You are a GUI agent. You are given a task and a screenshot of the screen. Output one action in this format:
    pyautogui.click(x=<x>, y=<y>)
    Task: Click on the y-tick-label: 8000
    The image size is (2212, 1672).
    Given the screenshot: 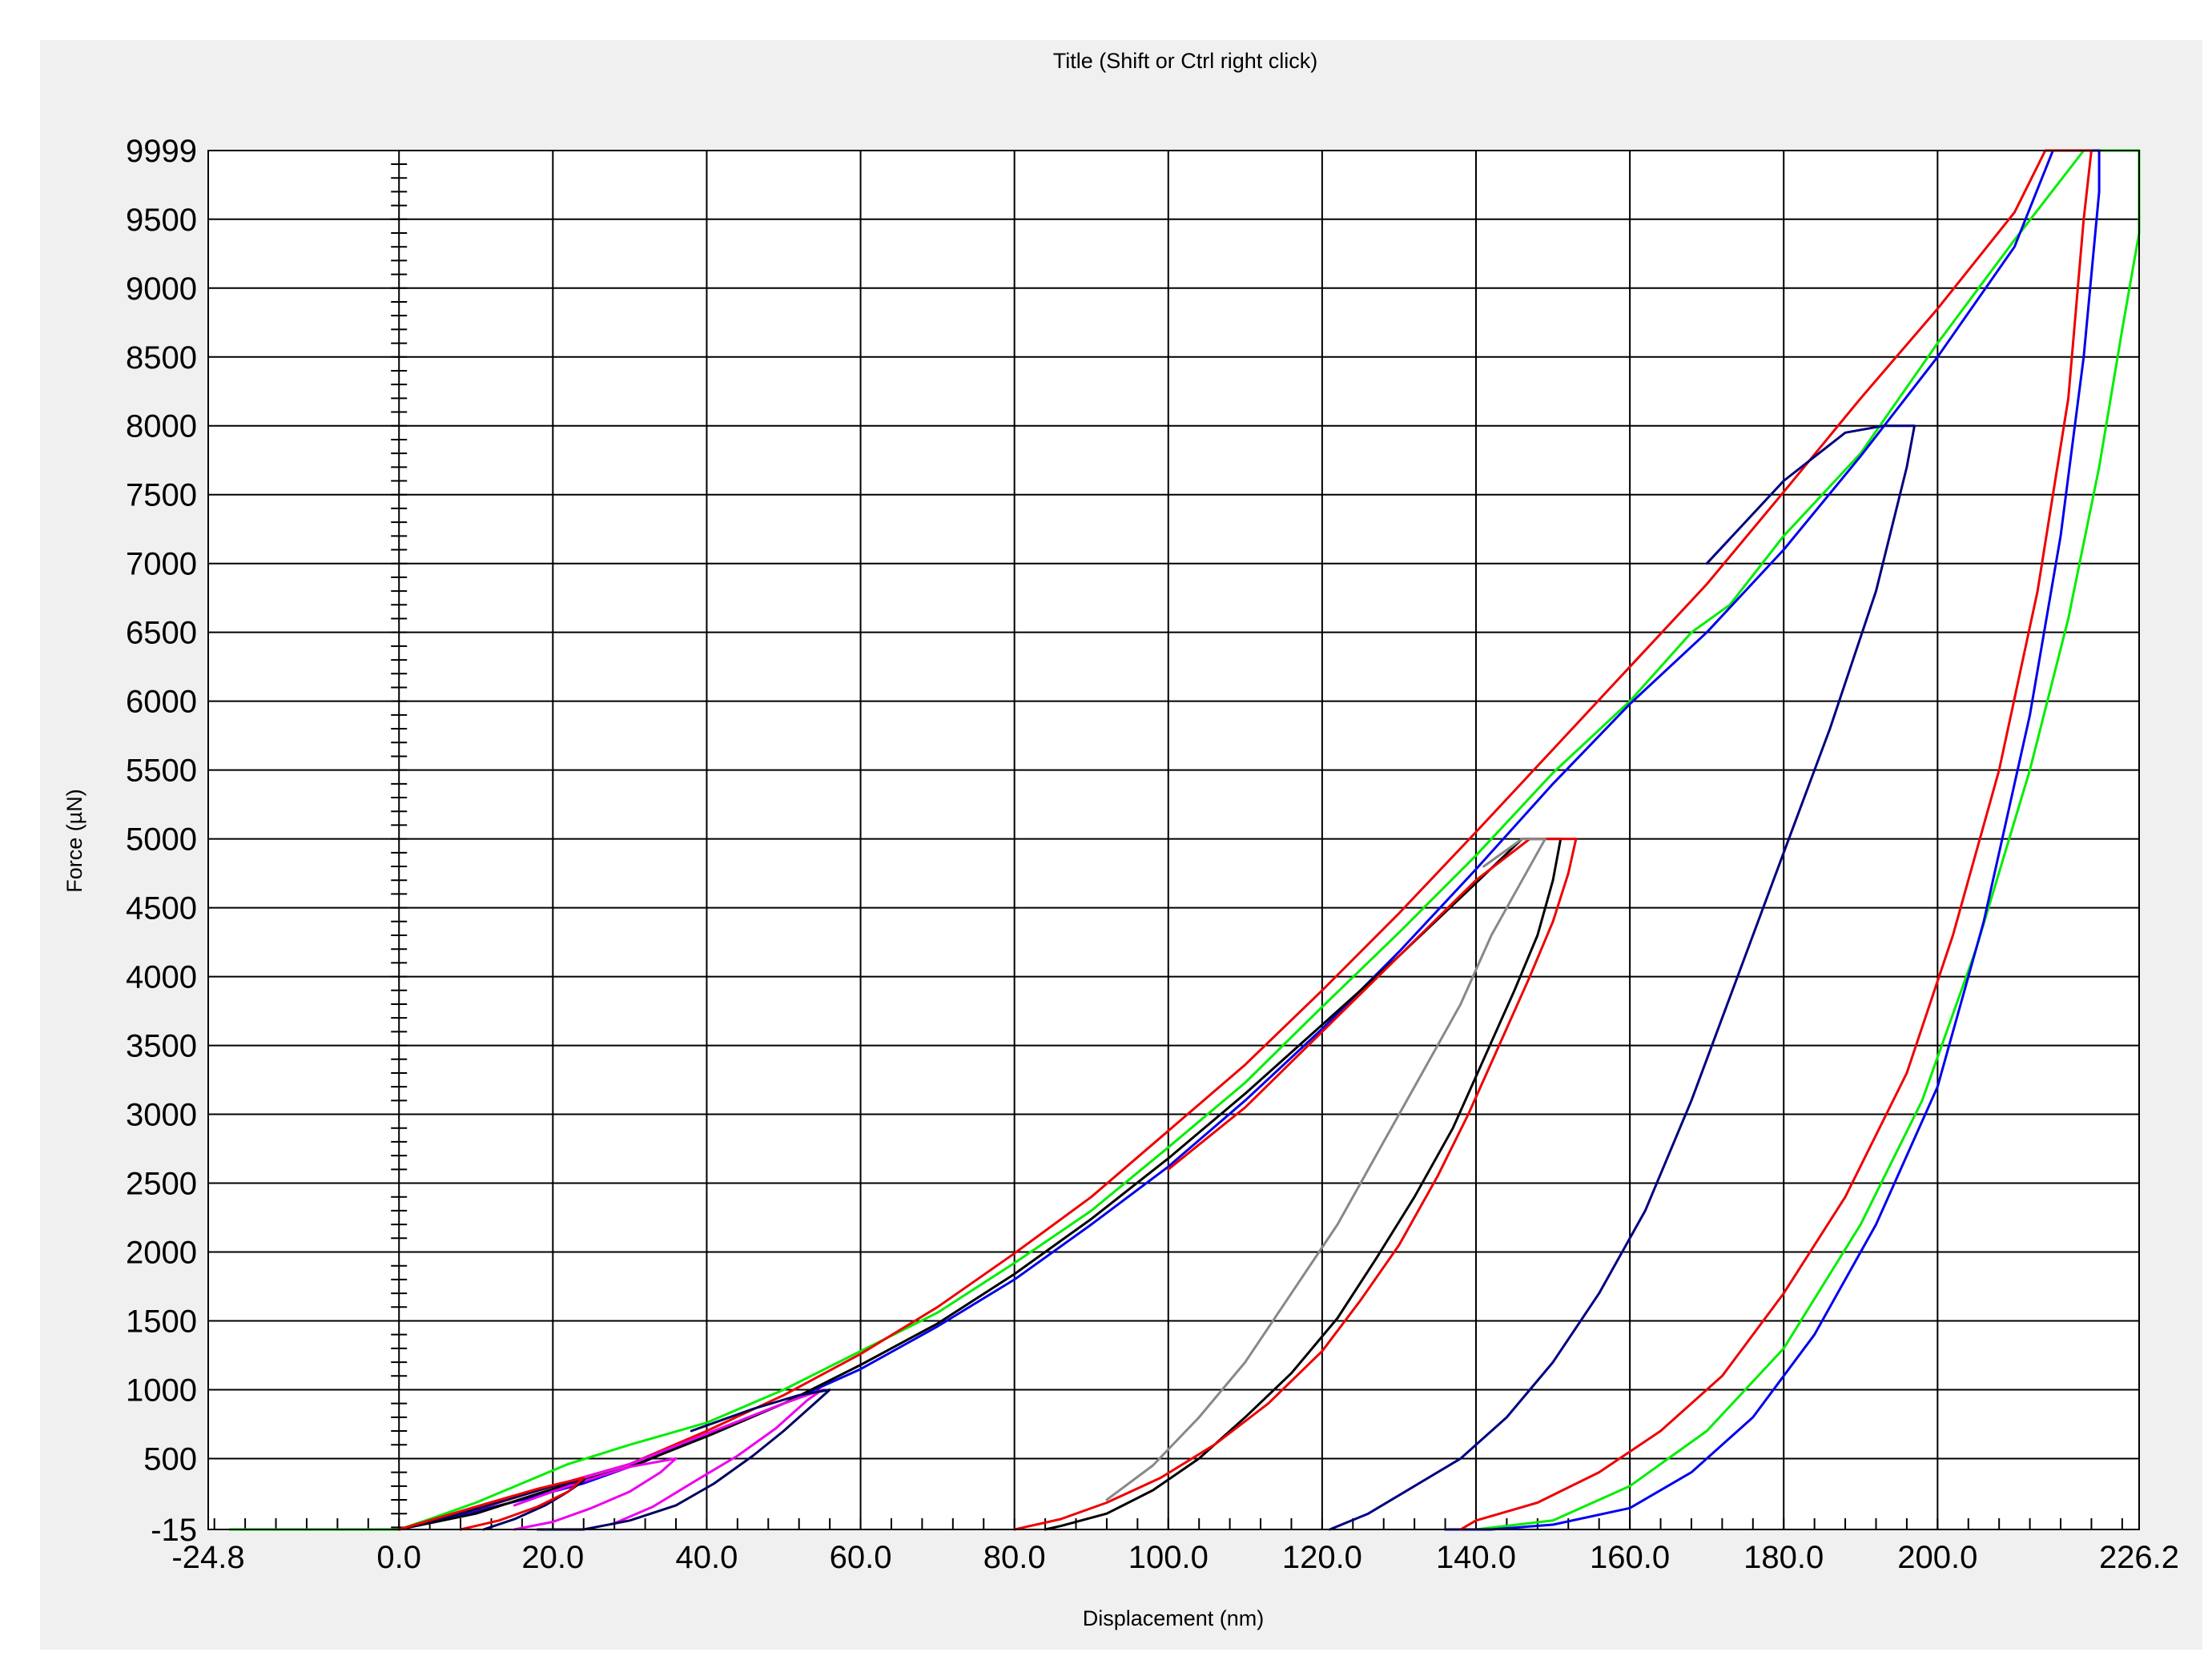 What is the action you would take?
    pyautogui.click(x=161, y=426)
    